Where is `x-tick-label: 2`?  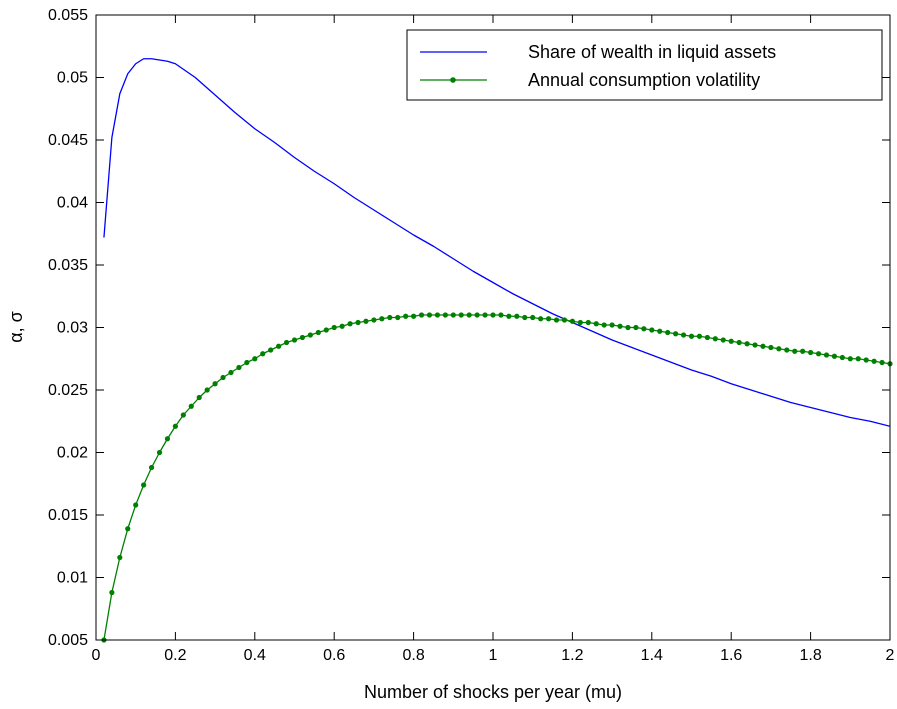
x-tick-label: 2 is located at coordinates (890, 655).